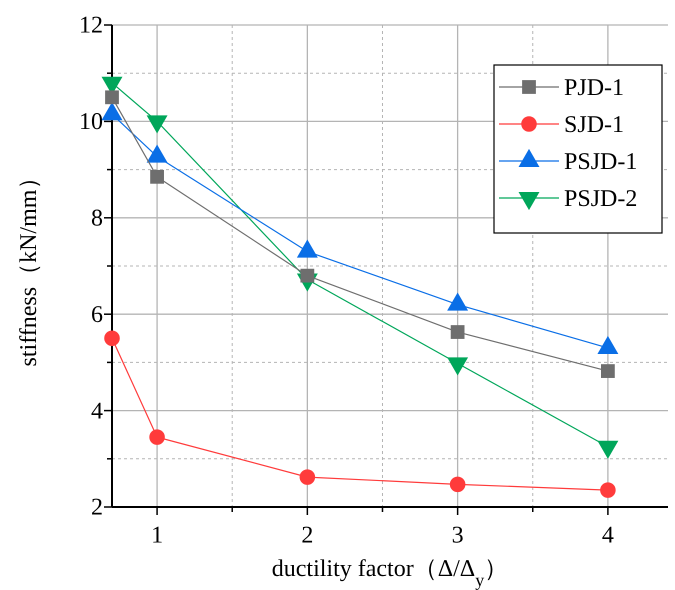 This screenshot has height=590, width=675. Describe the element at coordinates (458, 535) in the screenshot. I see `x-tick-label: 3` at that location.